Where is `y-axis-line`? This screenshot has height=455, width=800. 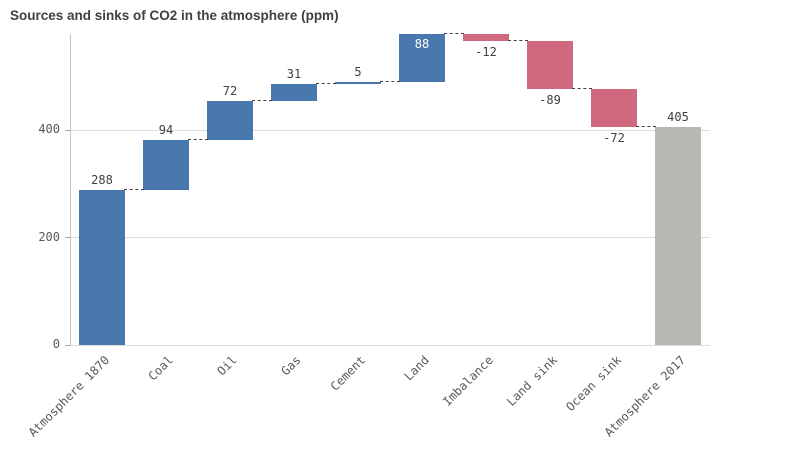 y-axis-line is located at coordinates (70, 189).